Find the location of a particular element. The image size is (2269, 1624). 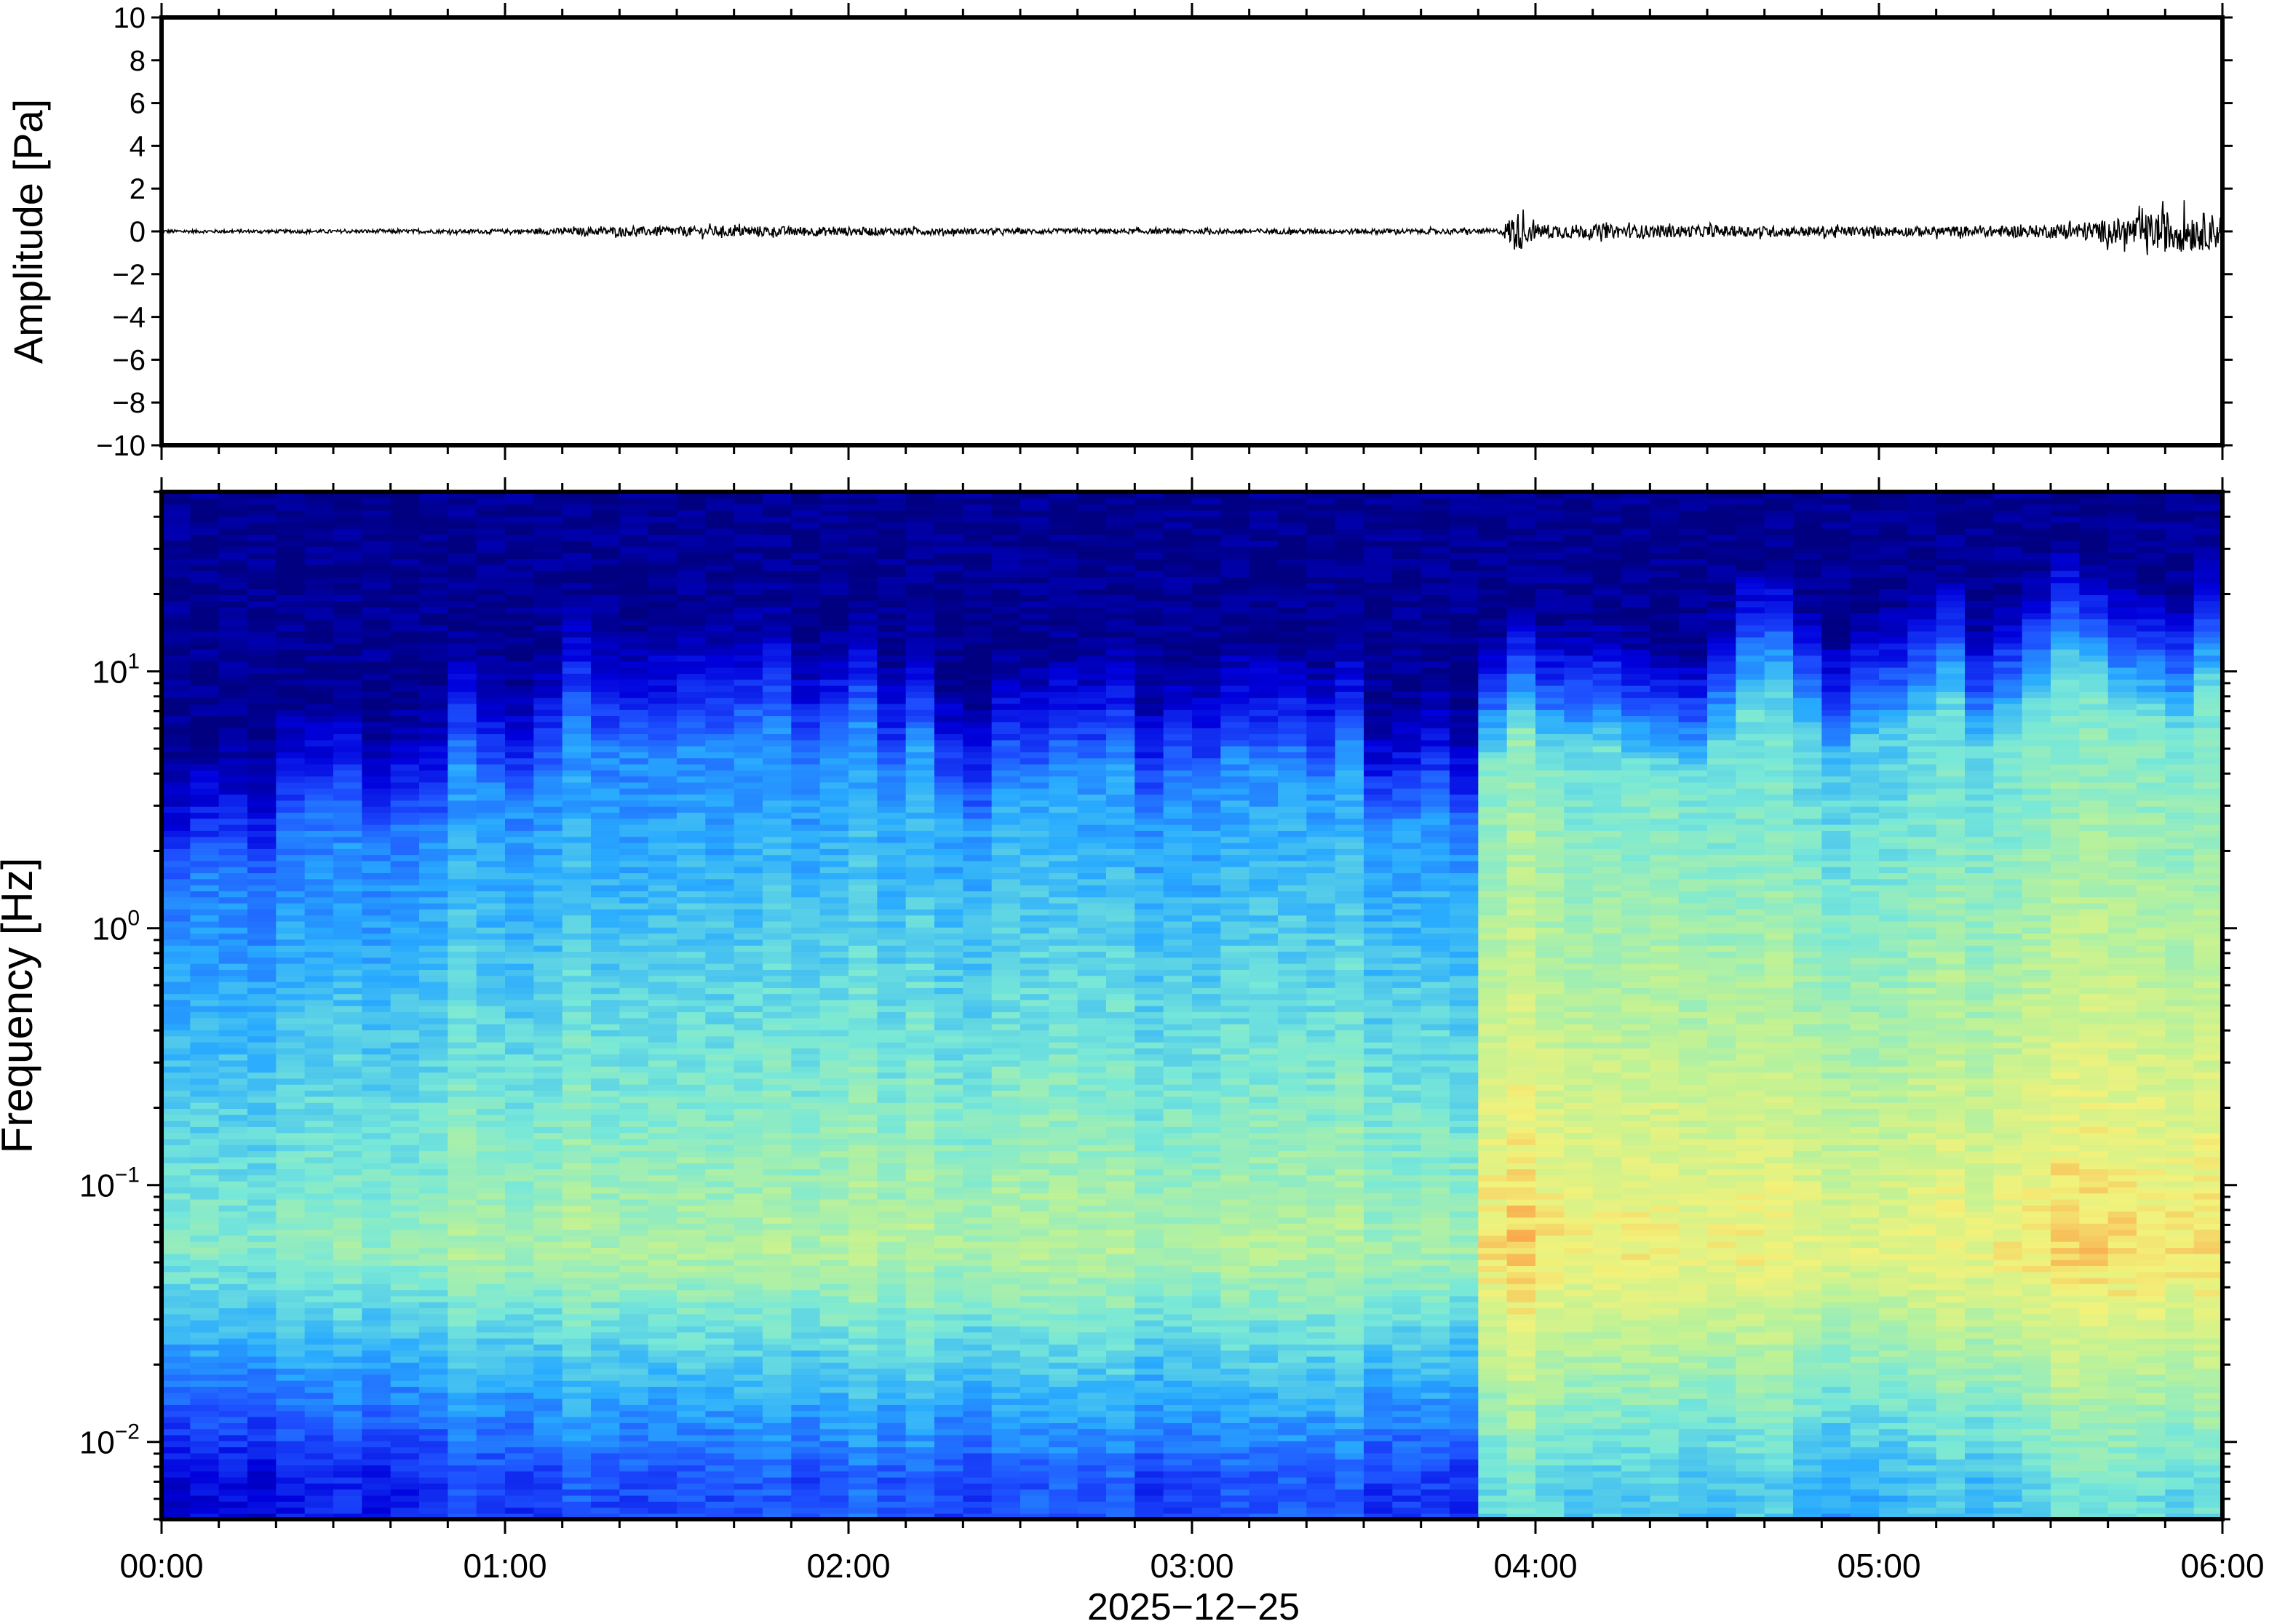

waveform-y-tick-label: 8 is located at coordinates (138, 61).